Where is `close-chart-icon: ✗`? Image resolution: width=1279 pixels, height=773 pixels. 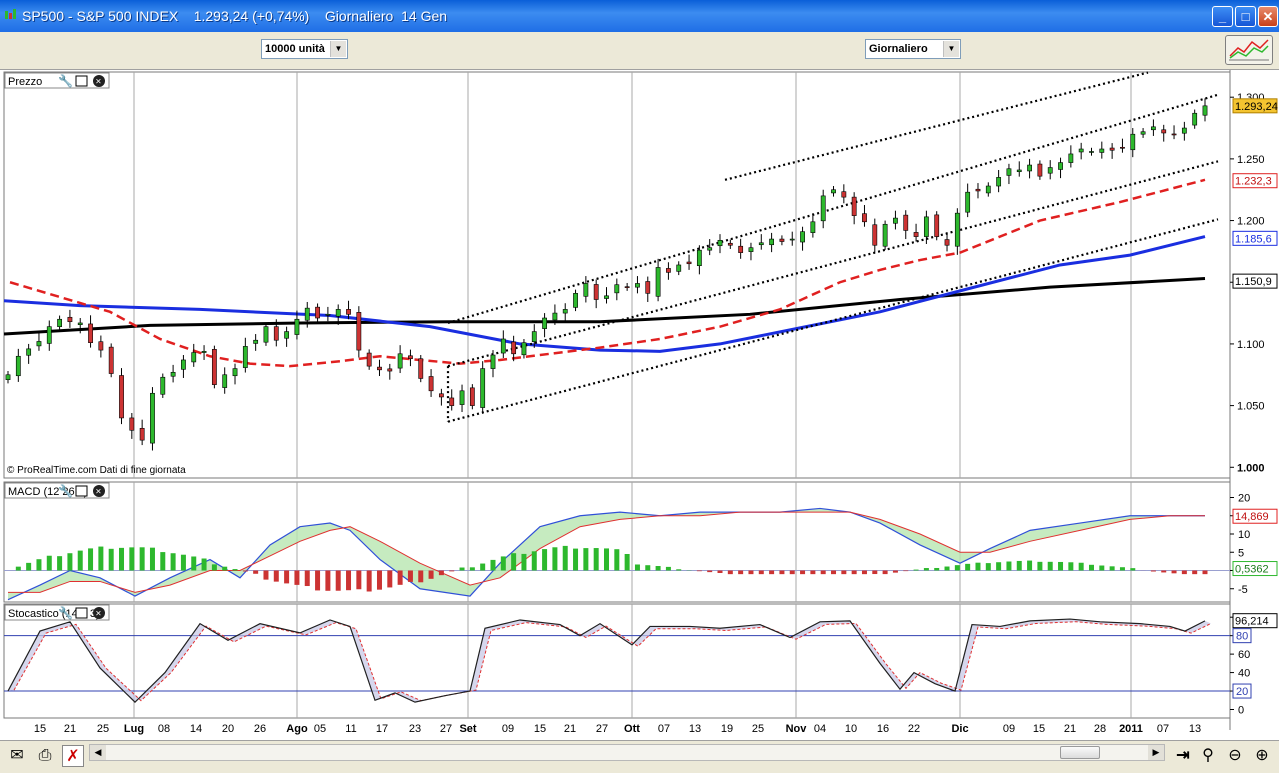
close-chart-icon: ✗ is located at coordinates (73, 756).